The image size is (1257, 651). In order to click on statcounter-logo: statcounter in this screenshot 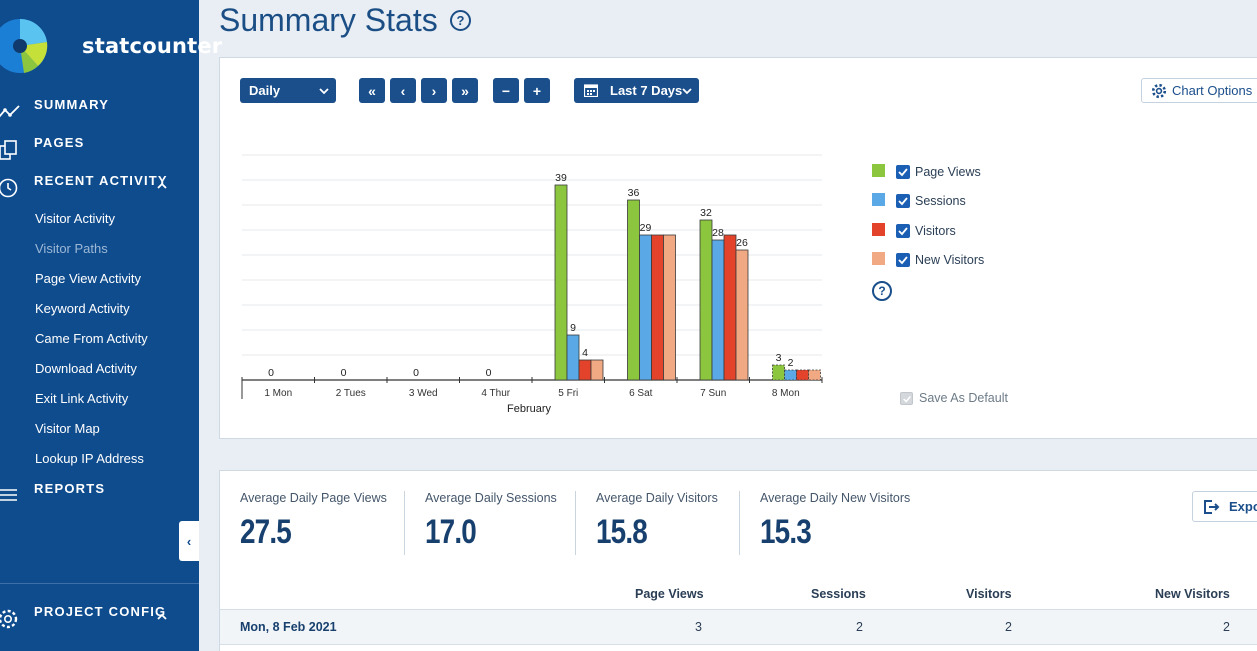, I will do `click(111, 46)`.